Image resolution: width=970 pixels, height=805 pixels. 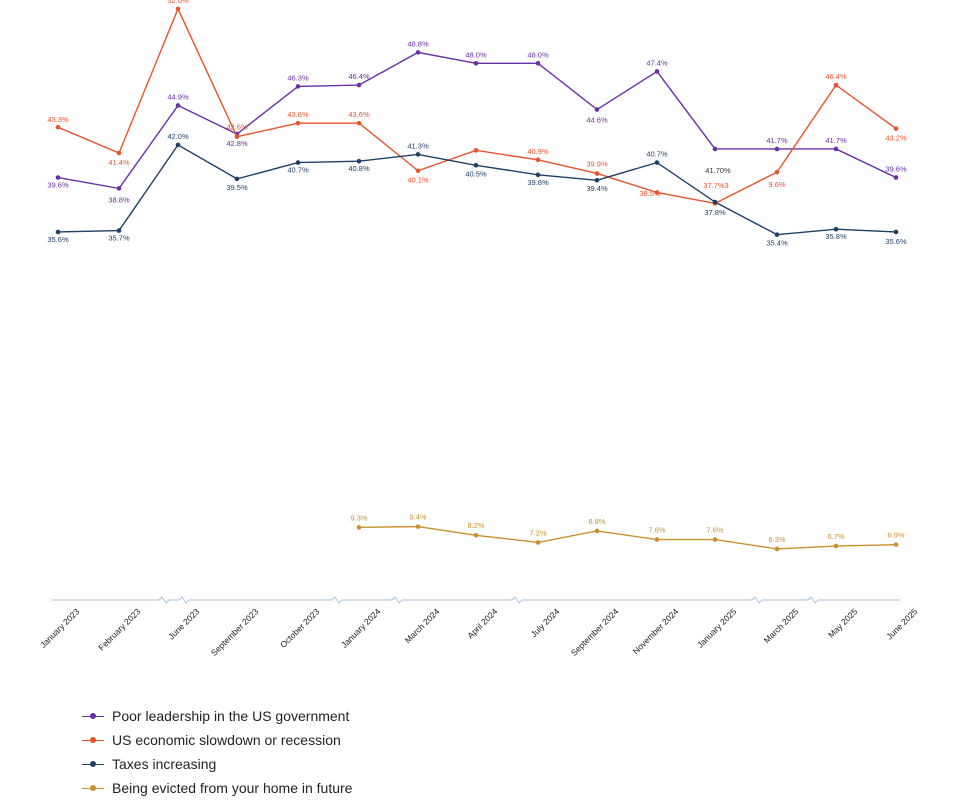 What do you see at coordinates (237, 187) in the screenshot?
I see `data-label: 39.5%` at bounding box center [237, 187].